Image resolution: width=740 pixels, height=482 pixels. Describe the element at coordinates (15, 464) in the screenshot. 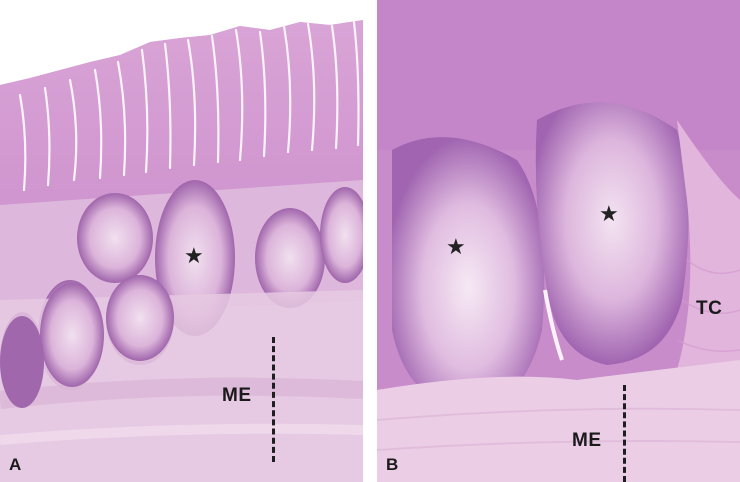

I see `panel-label-a: A` at that location.